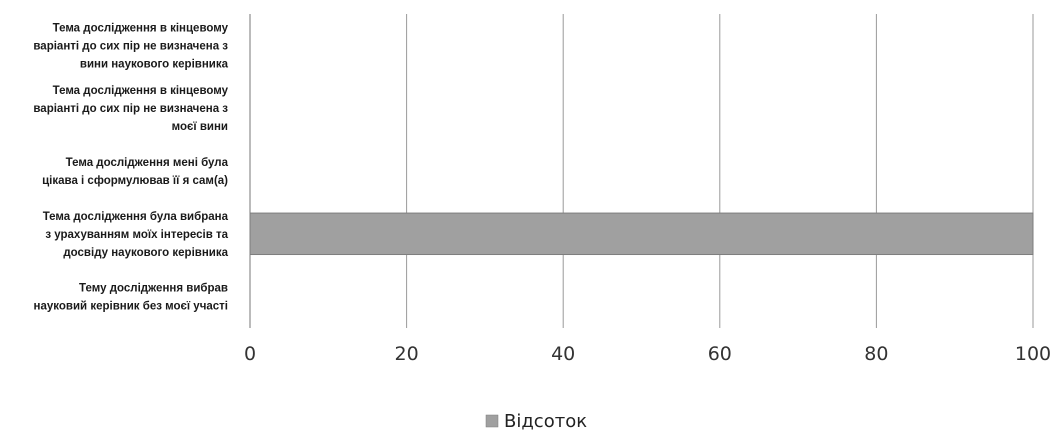  What do you see at coordinates (154, 64) in the screenshot?
I see `category-label-line: вини наукового керівника` at bounding box center [154, 64].